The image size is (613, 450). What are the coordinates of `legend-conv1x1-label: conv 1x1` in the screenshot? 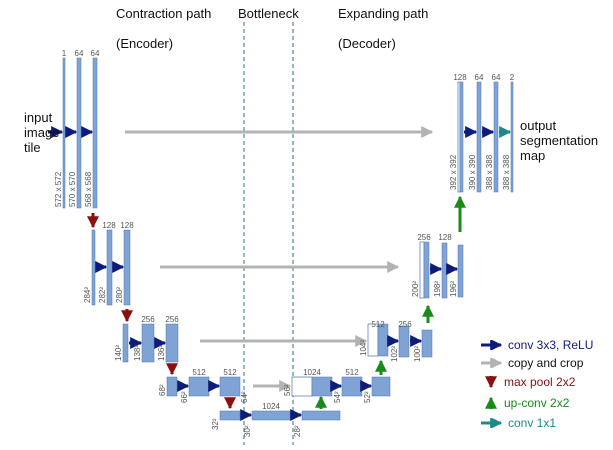 It's located at (532, 423).